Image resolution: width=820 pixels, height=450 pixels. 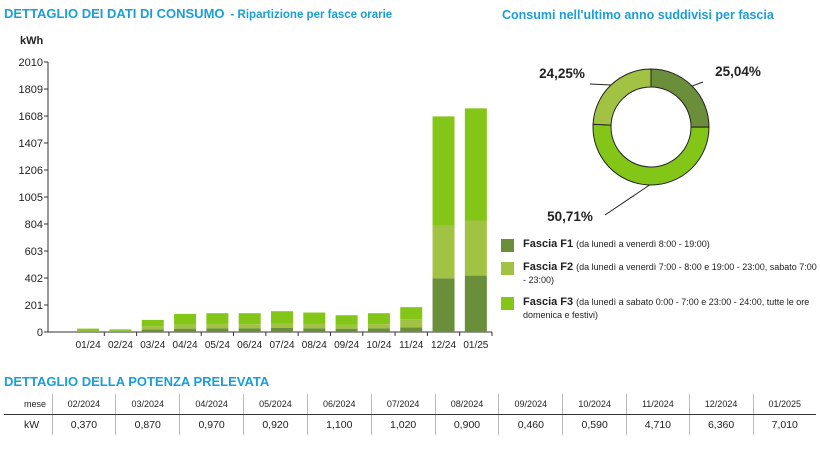 What do you see at coordinates (403, 424) in the screenshot?
I see `power-value: 1,020` at bounding box center [403, 424].